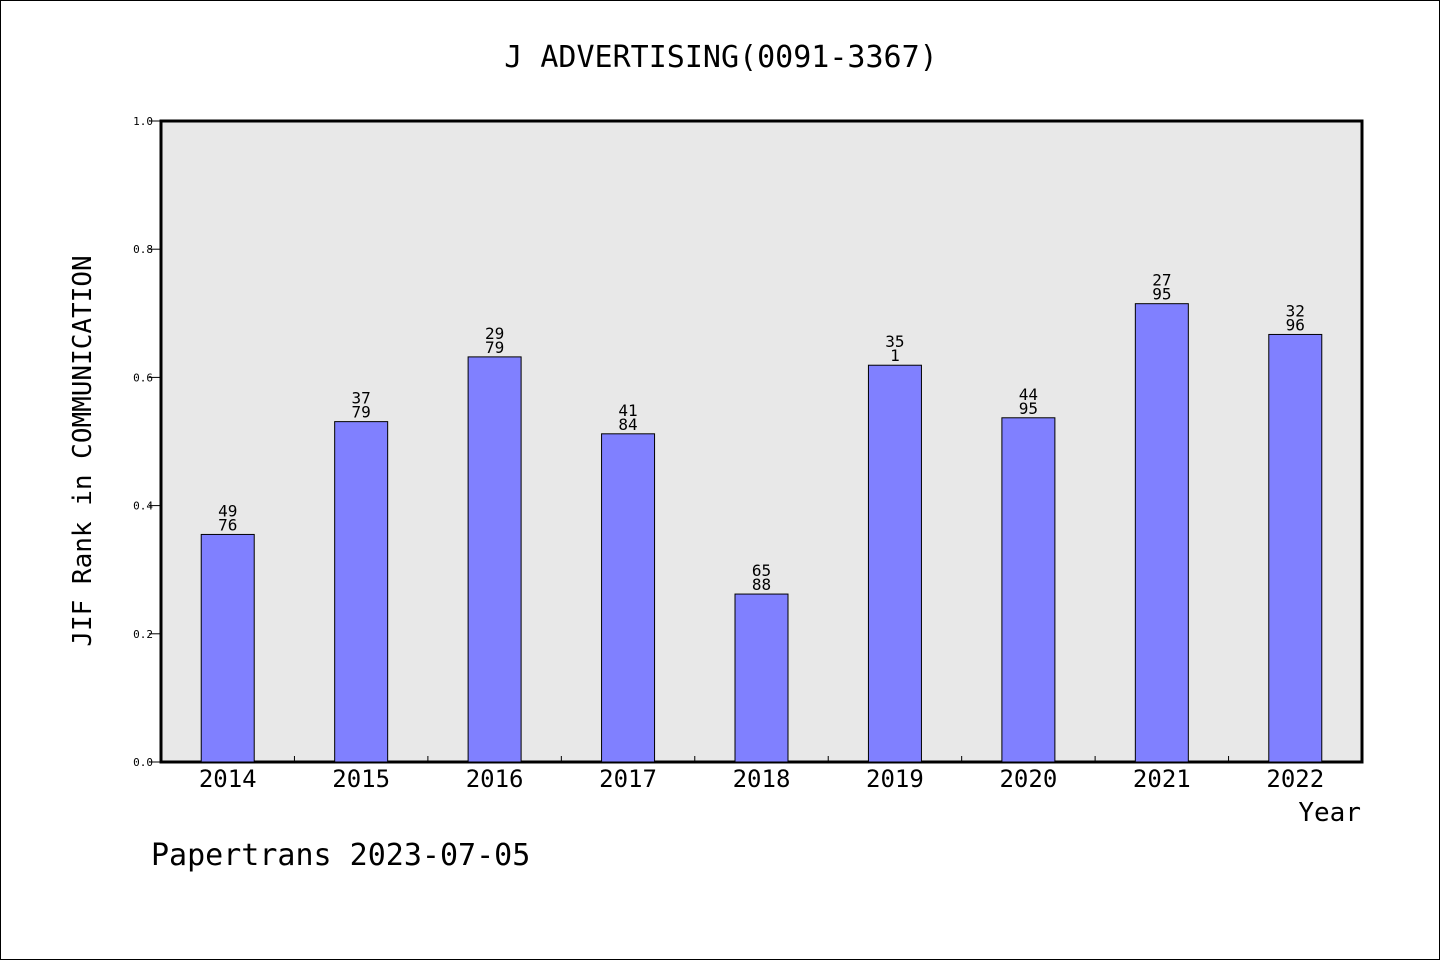 Image resolution: width=1440 pixels, height=961 pixels. What do you see at coordinates (143, 249) in the screenshot?
I see `y-tick-label: 0.8` at bounding box center [143, 249].